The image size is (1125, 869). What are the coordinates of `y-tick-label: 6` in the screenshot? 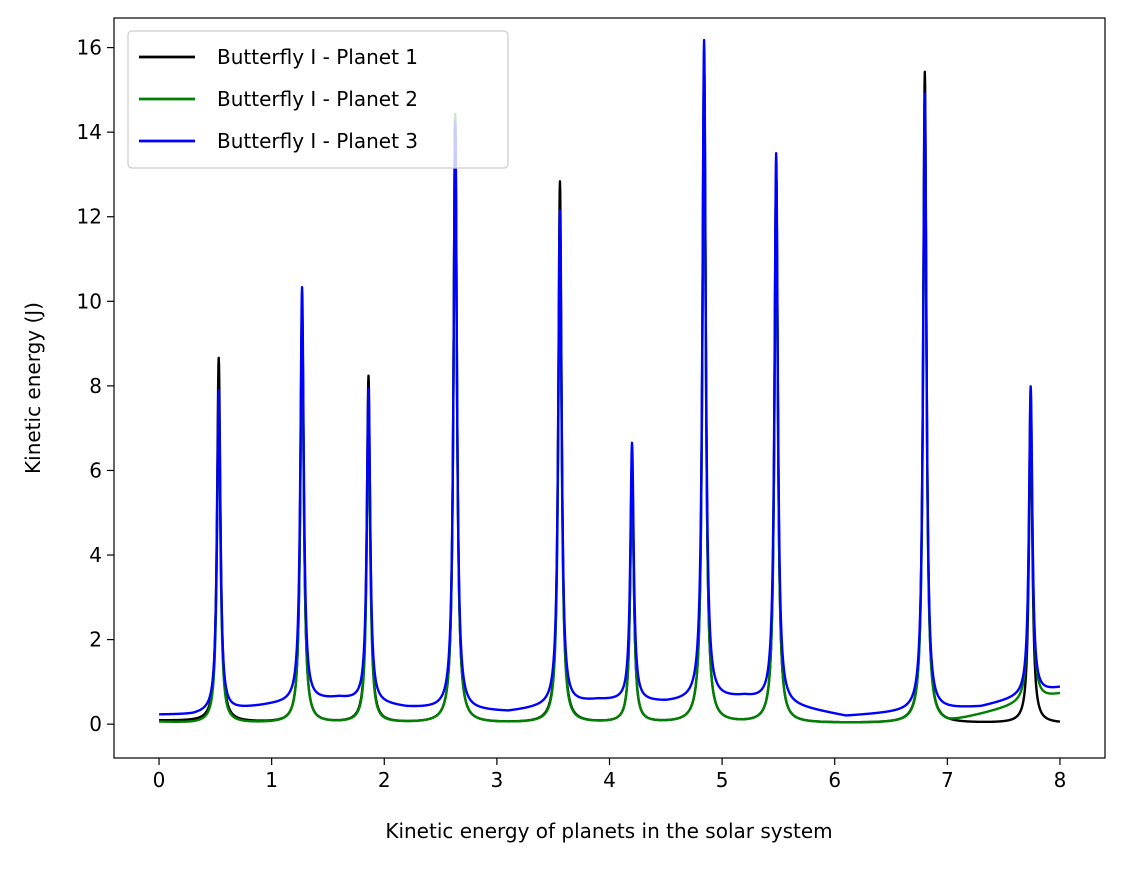 It's located at (95, 470).